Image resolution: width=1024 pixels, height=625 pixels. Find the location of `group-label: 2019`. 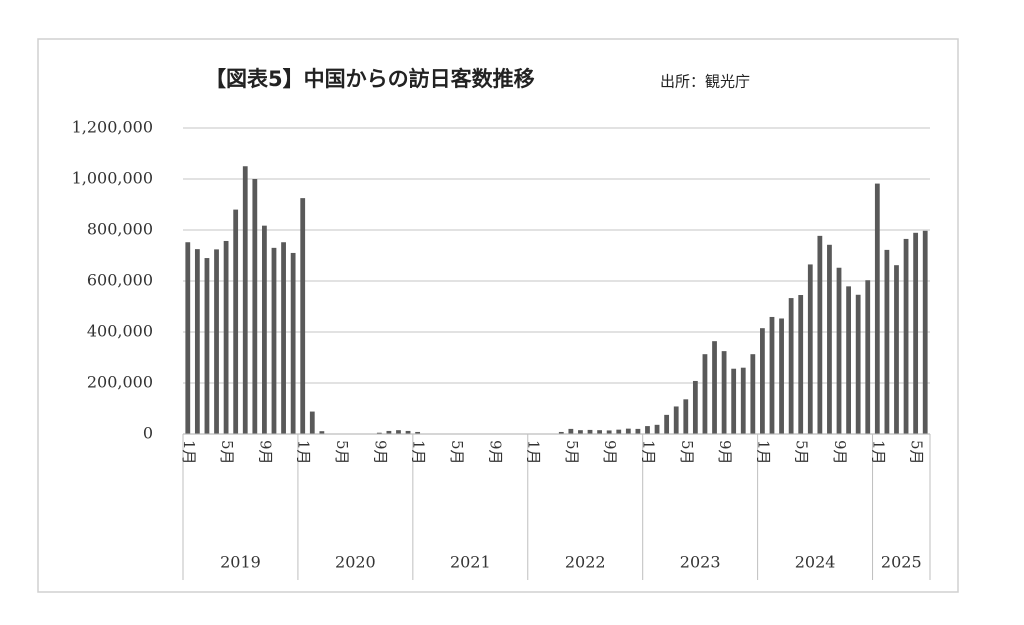

group-label: 2019 is located at coordinates (240, 562).